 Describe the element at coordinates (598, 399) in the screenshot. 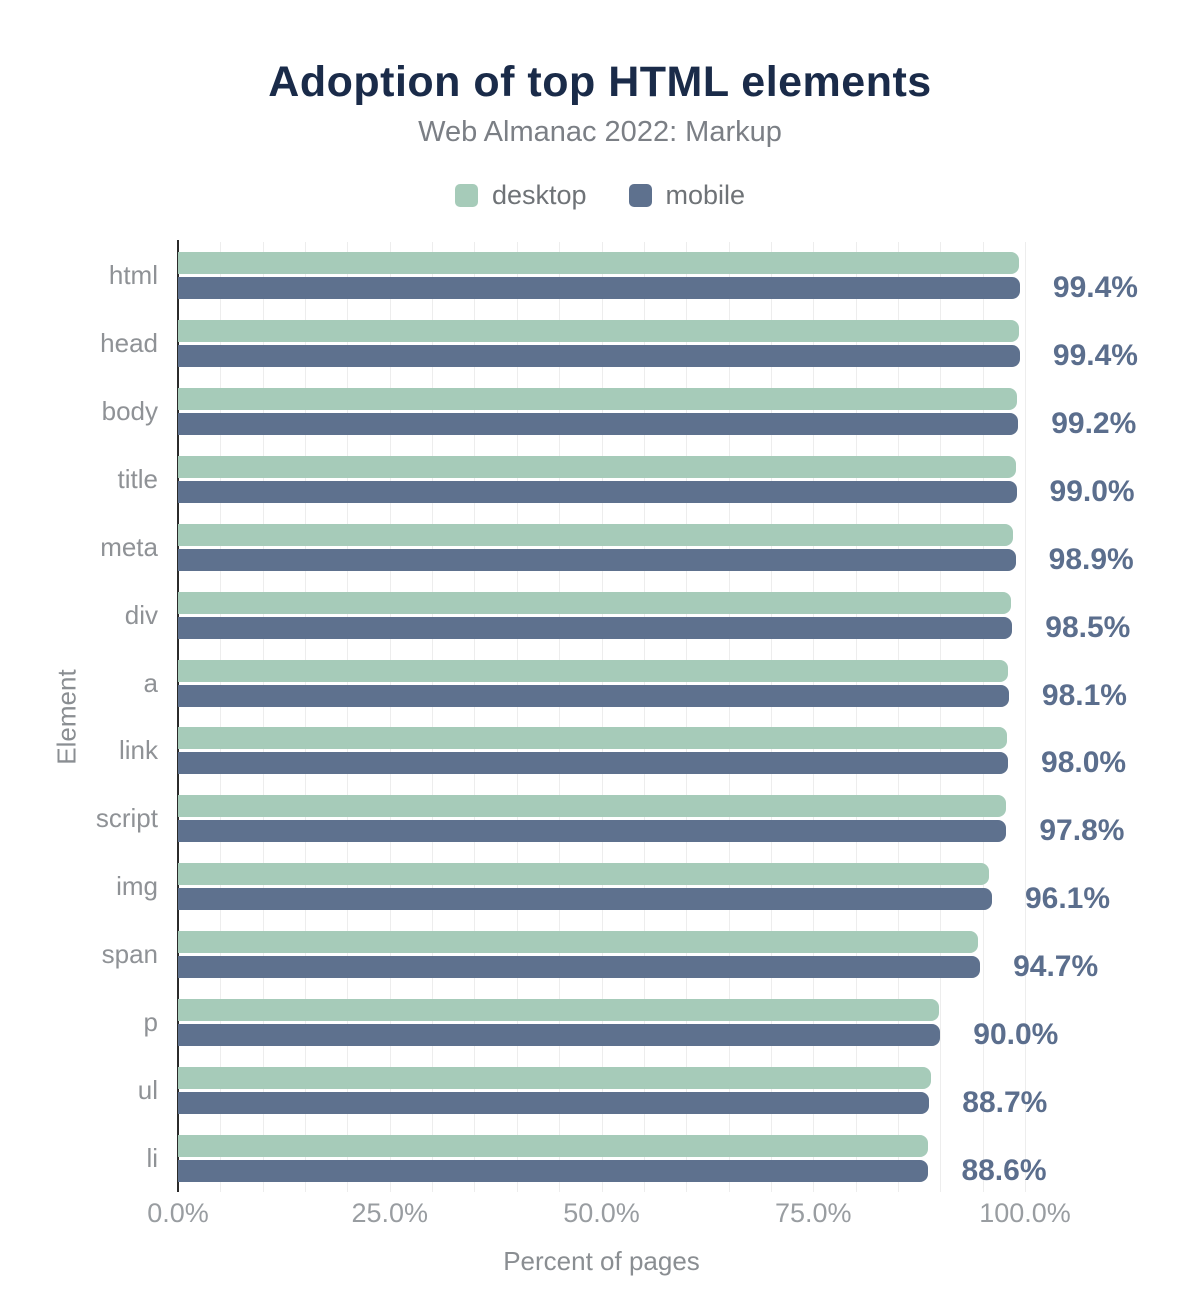

I see `bar-desktop-body` at that location.